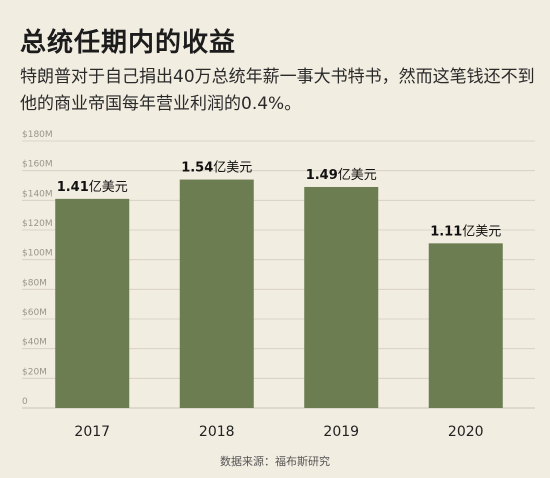  Describe the element at coordinates (25, 402) in the screenshot. I see `y-tick-label: 0` at that location.